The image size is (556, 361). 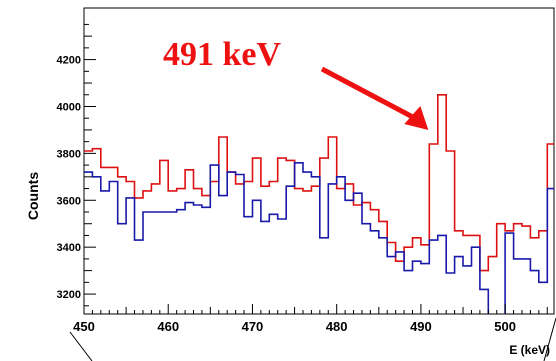 I want to click on arrow-head, so click(x=416, y=118).